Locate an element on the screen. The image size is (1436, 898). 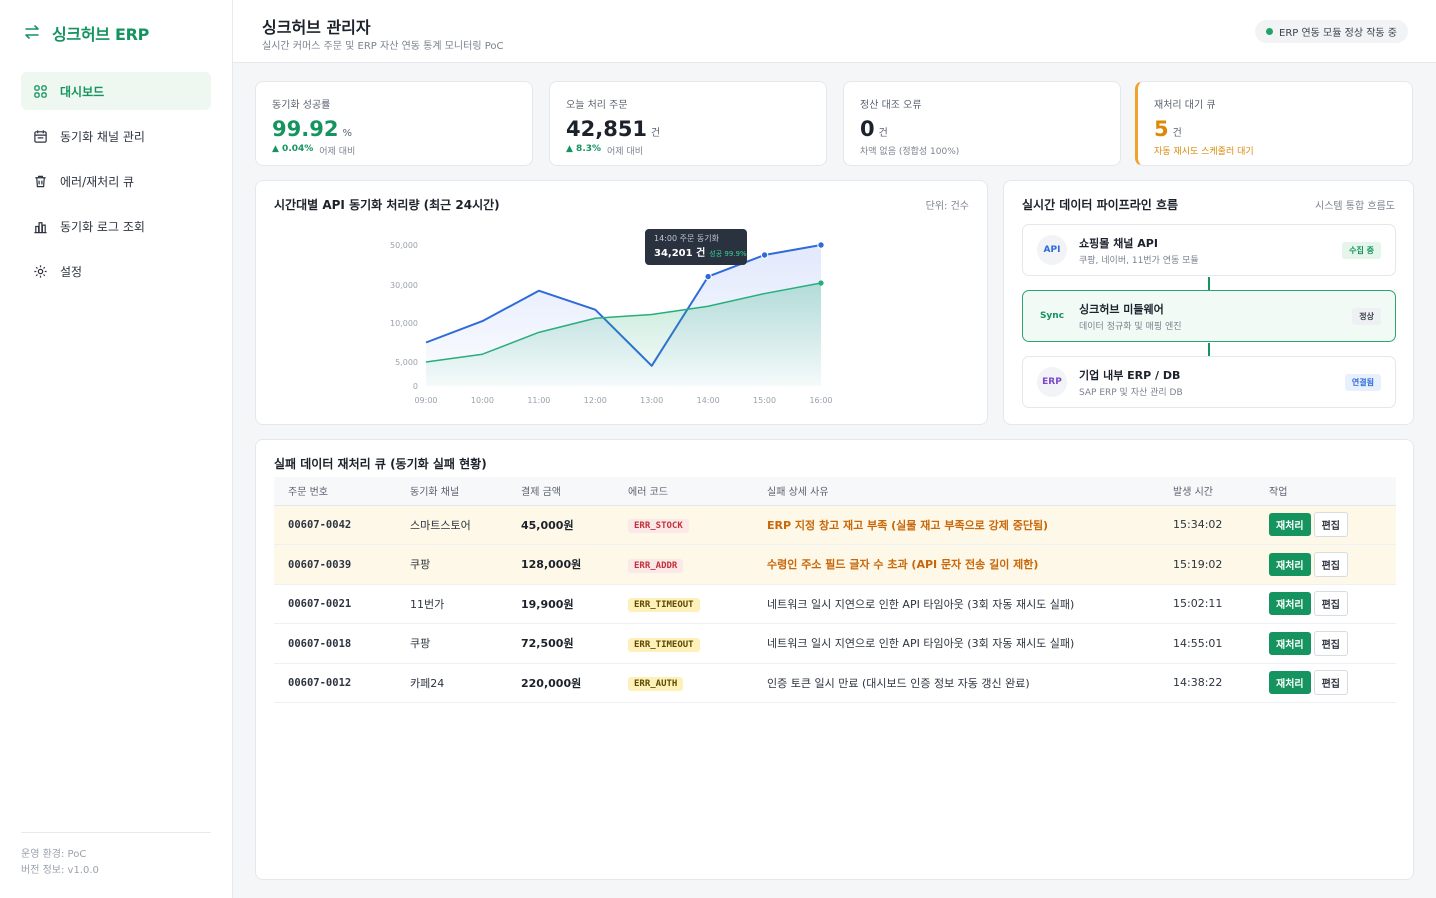
kpi-value: 0 is located at coordinates (867, 129).